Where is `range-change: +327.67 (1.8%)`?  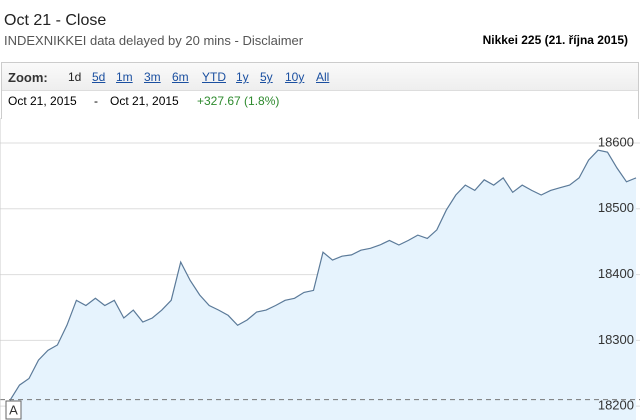 range-change: +327.67 (1.8%) is located at coordinates (238, 101).